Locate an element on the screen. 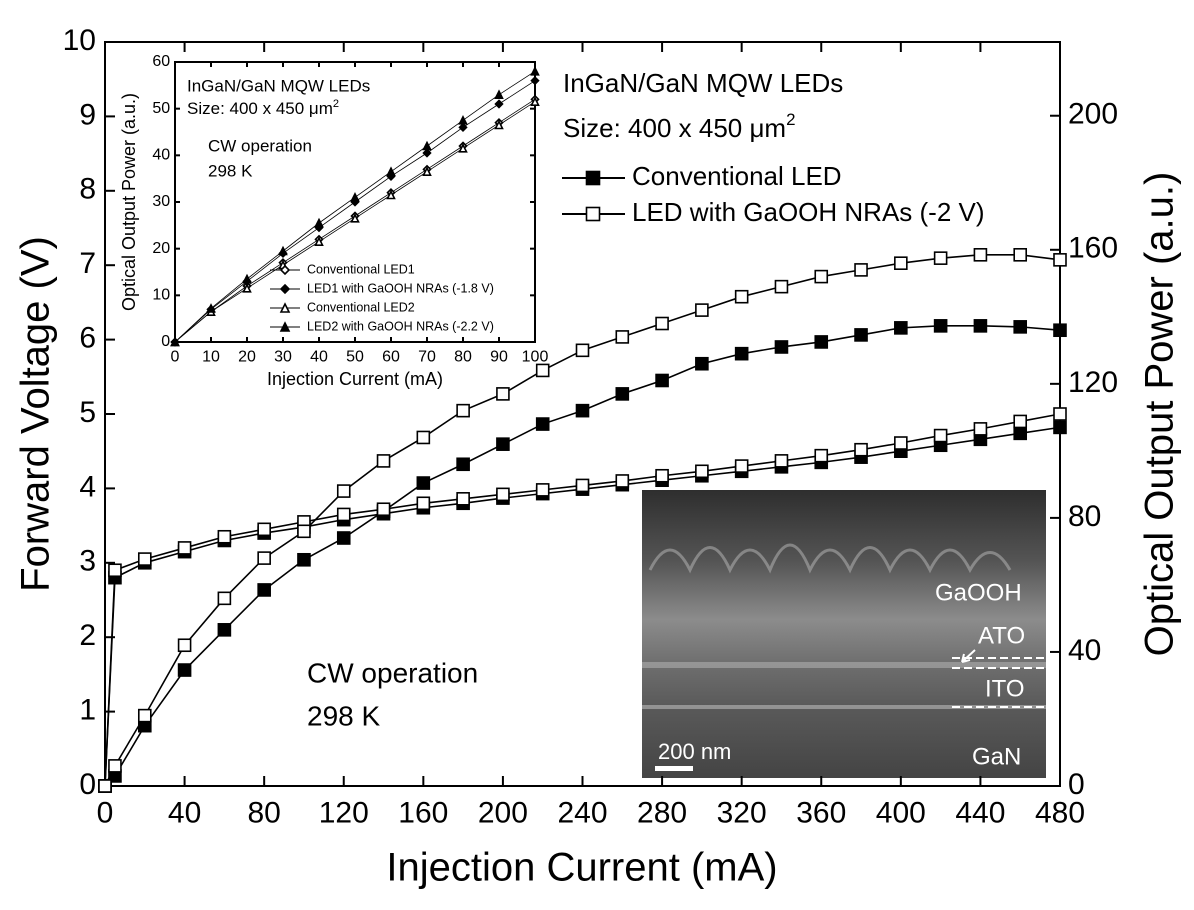 The image size is (1194, 910). x-tick-label: 0 is located at coordinates (175, 356).